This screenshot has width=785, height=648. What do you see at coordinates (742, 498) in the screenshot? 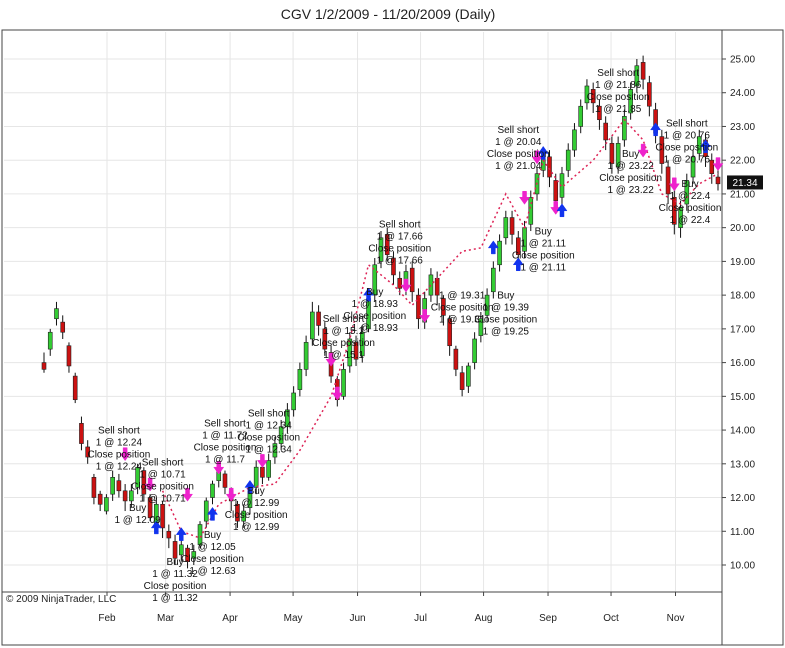
I see `y-tick-label: 12.00` at bounding box center [742, 498].